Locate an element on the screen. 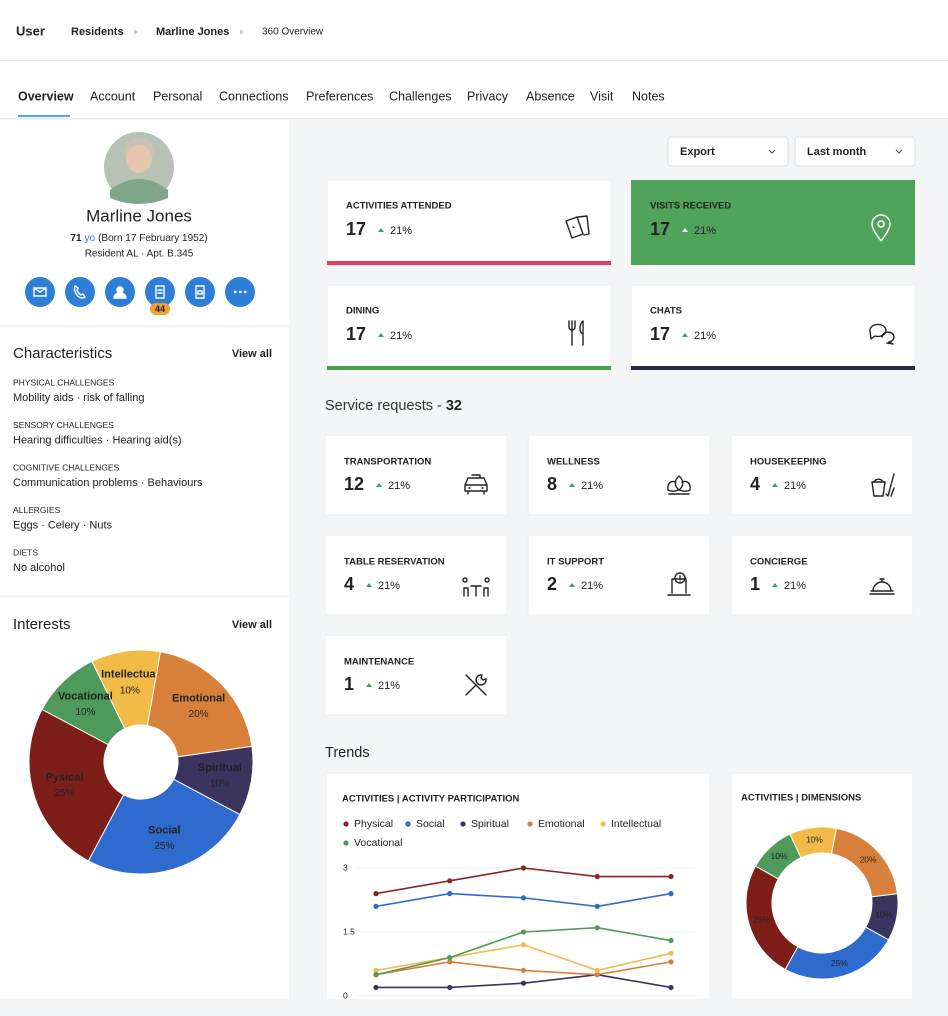  section-title: Service requests -32 is located at coordinates (393, 406).